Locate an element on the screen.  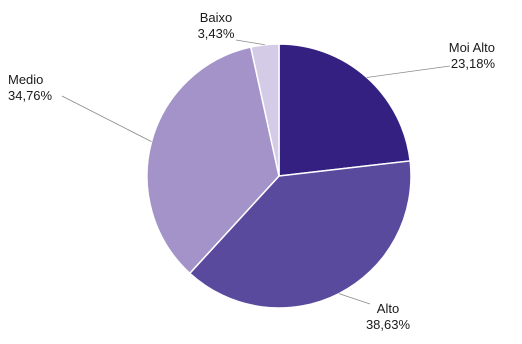
slice-value-medio: 34,76% is located at coordinates (30, 95).